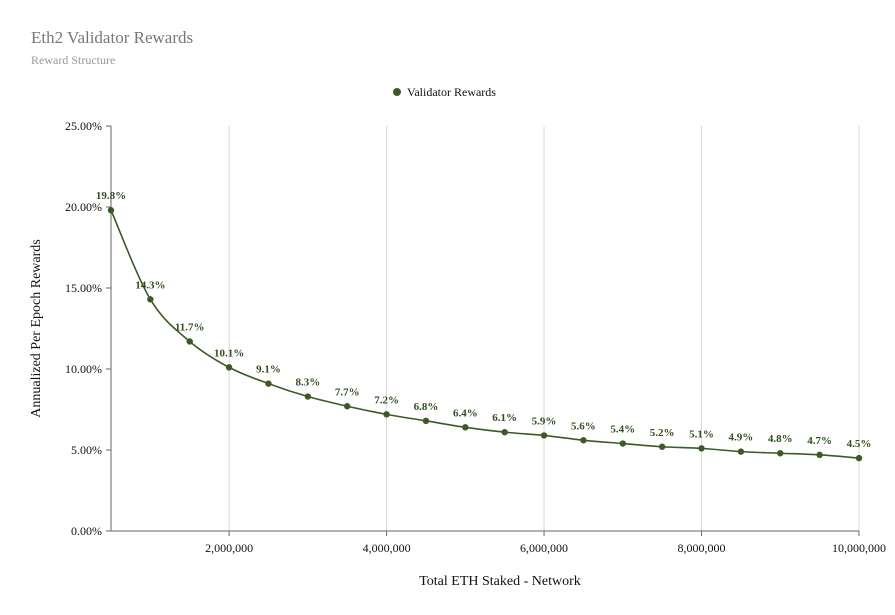 This screenshot has height=615, width=895. What do you see at coordinates (583, 426) in the screenshot?
I see `data-label: 5.6%` at bounding box center [583, 426].